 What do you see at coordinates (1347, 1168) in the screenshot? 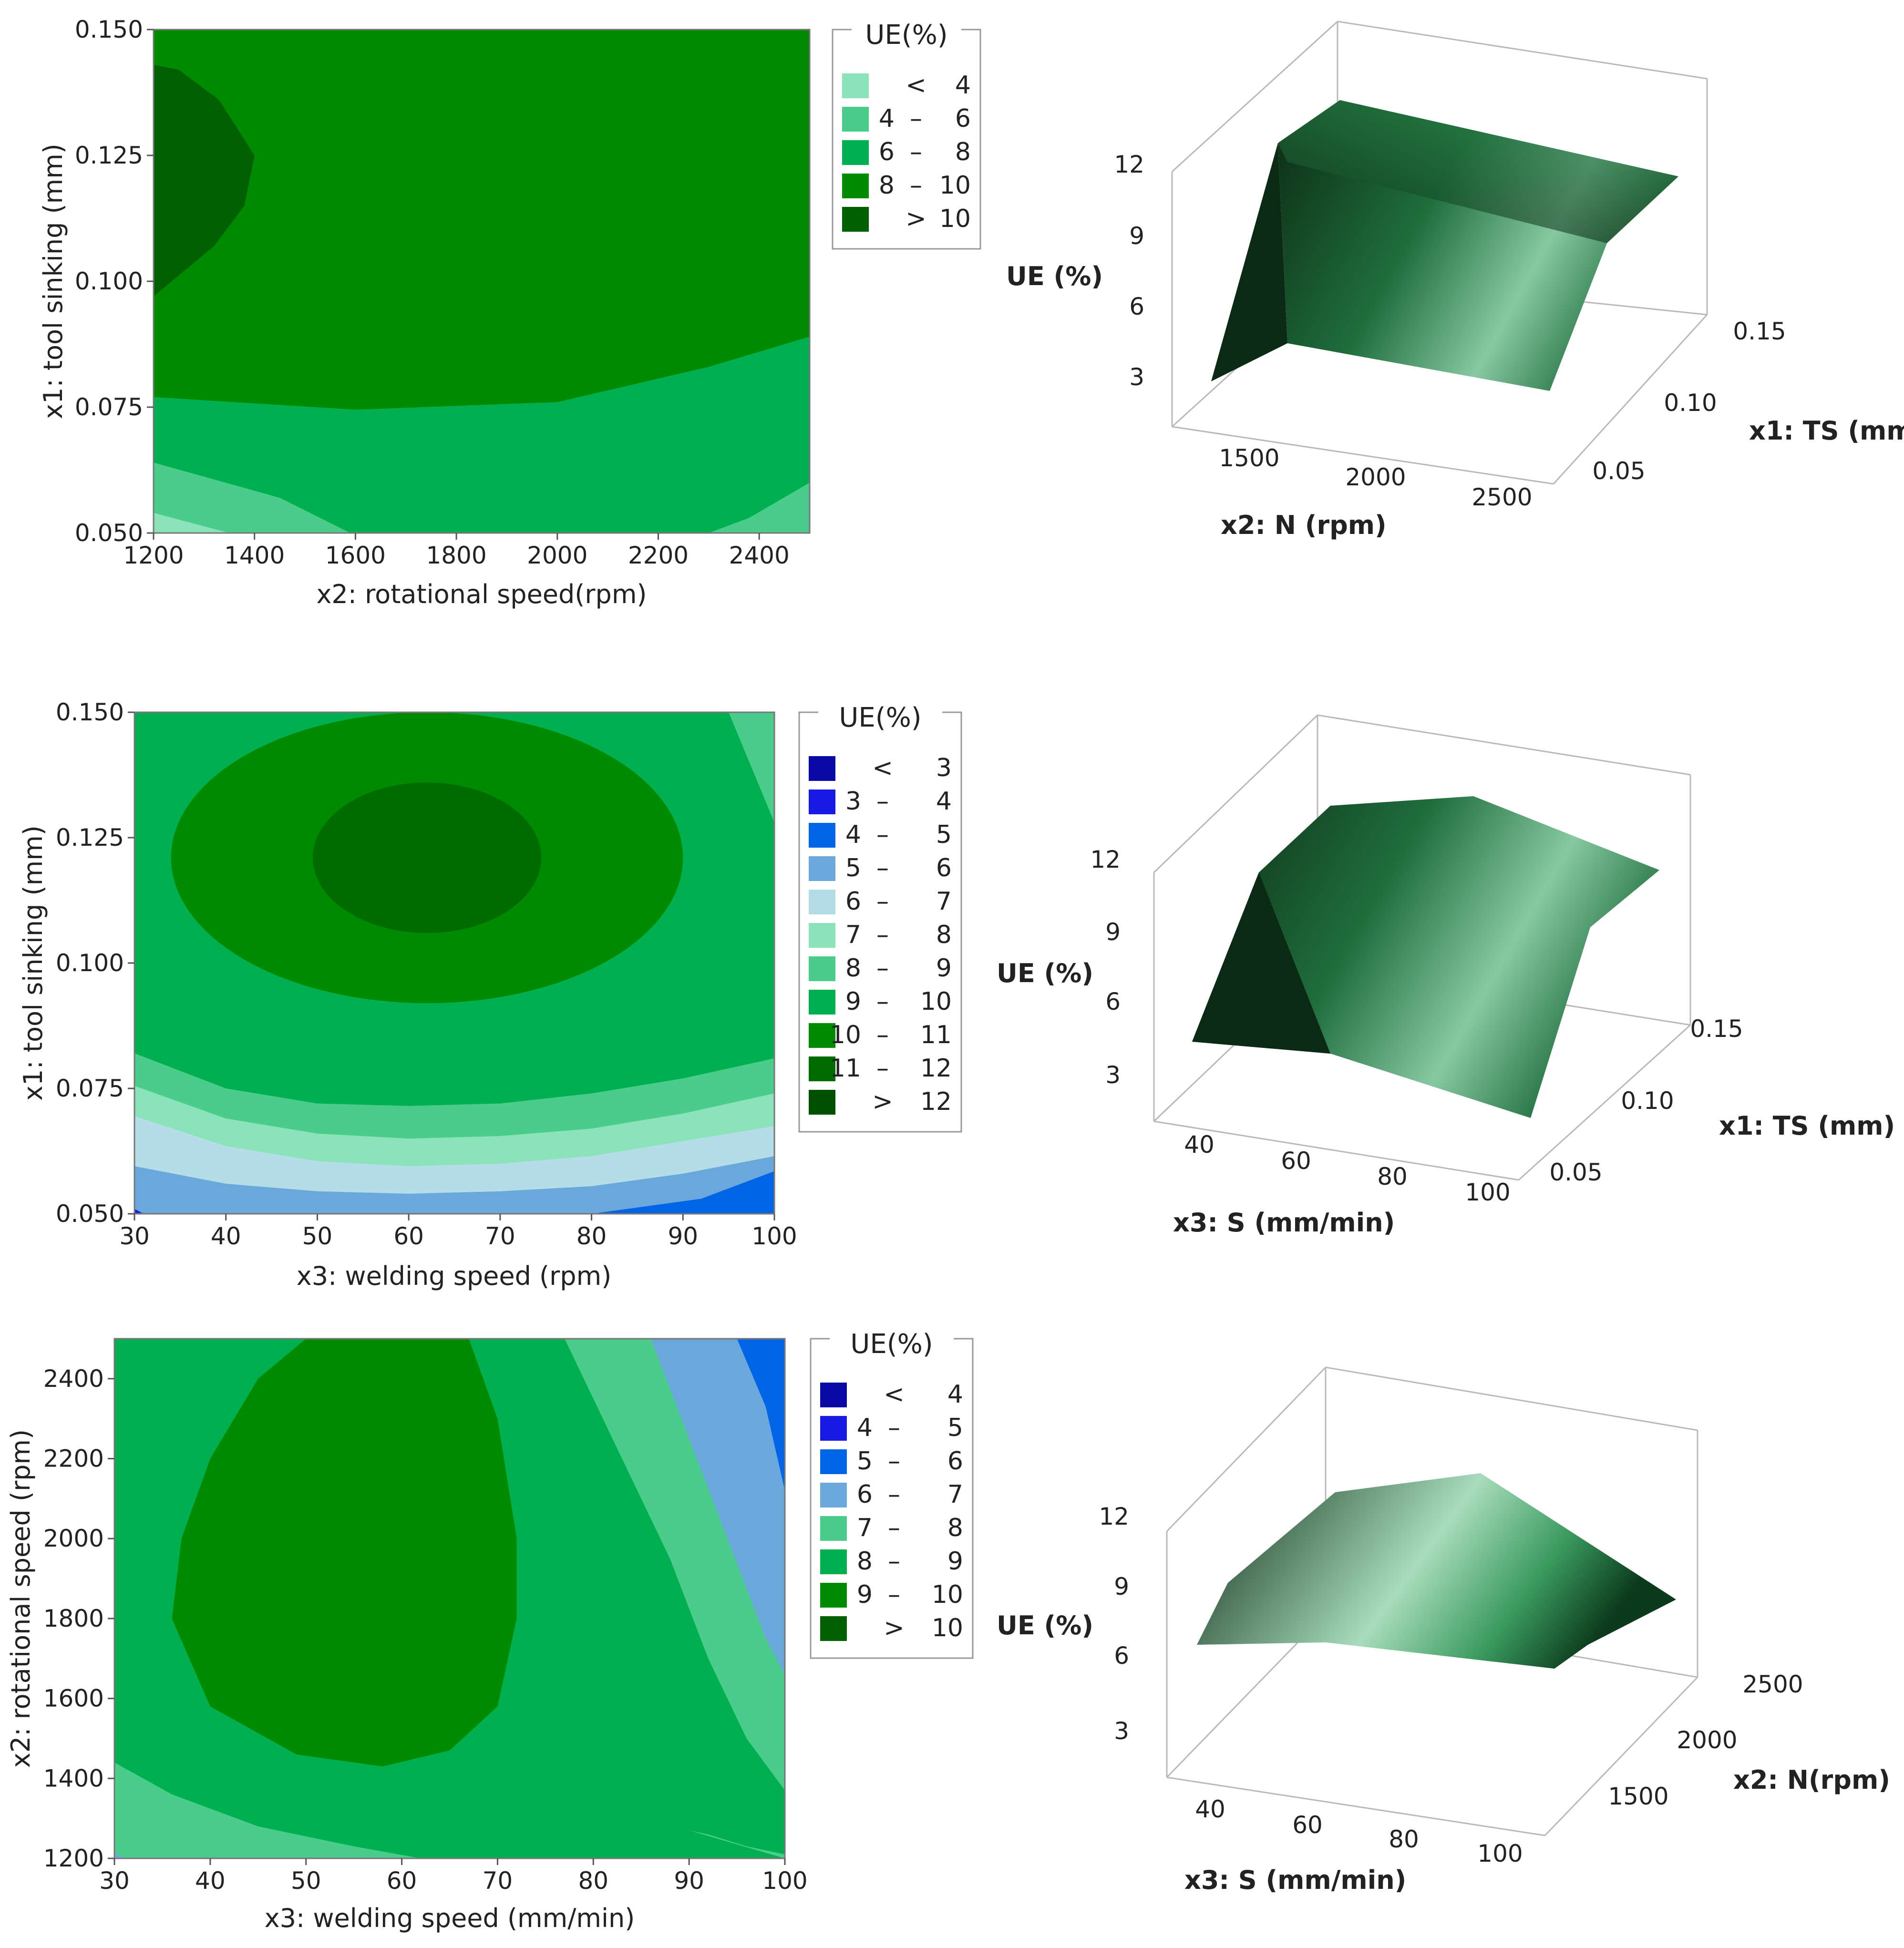
I see `surface2-xticks: 40 60 80 100` at bounding box center [1347, 1168].